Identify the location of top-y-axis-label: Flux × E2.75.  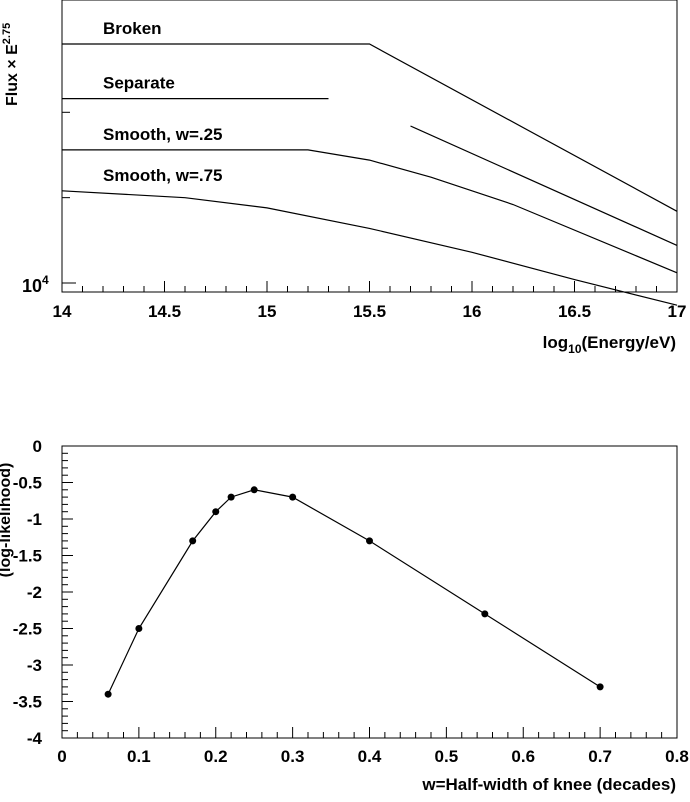
(11, 64).